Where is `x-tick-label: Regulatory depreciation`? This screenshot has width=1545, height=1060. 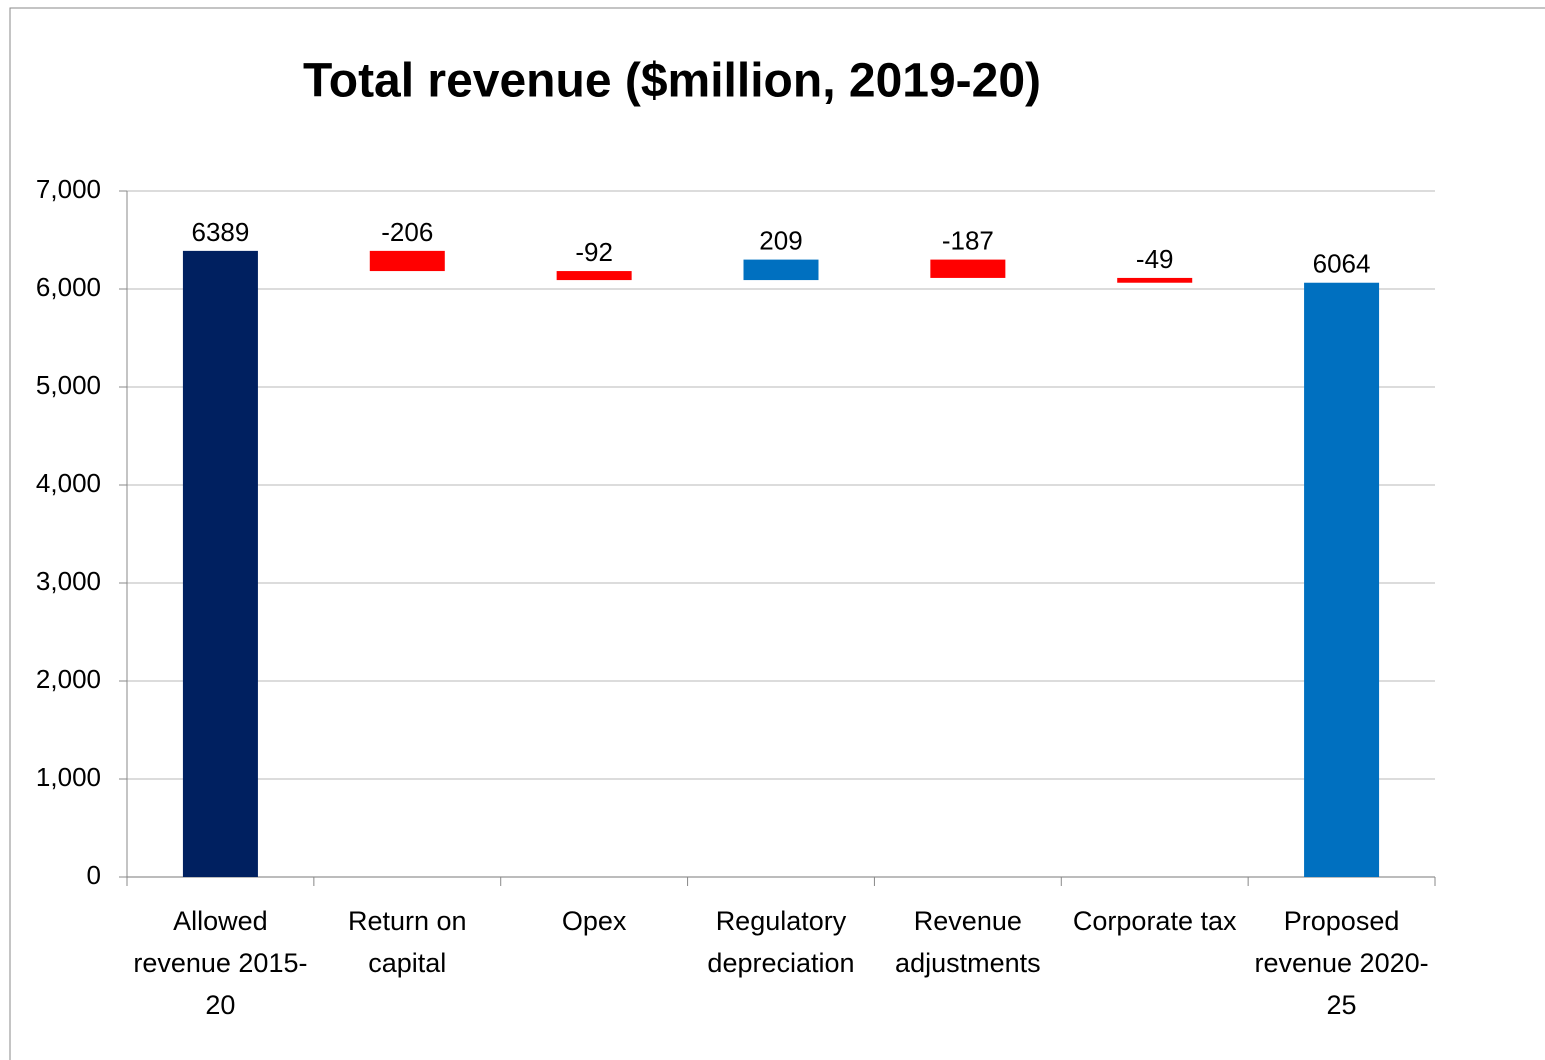 x-tick-label: Regulatory depreciation is located at coordinates (781, 942).